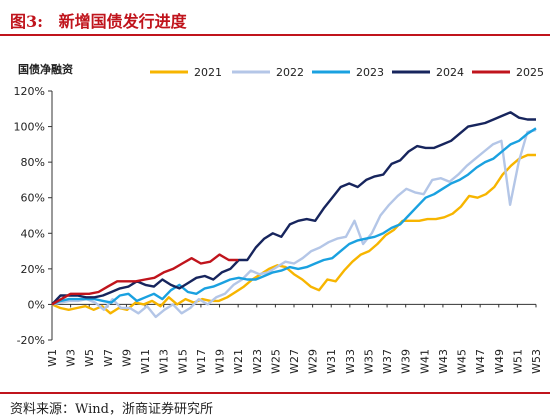 This screenshot has height=420, width=550. Describe the element at coordinates (406, 361) in the screenshot. I see `x-tick-label: W39` at that location.